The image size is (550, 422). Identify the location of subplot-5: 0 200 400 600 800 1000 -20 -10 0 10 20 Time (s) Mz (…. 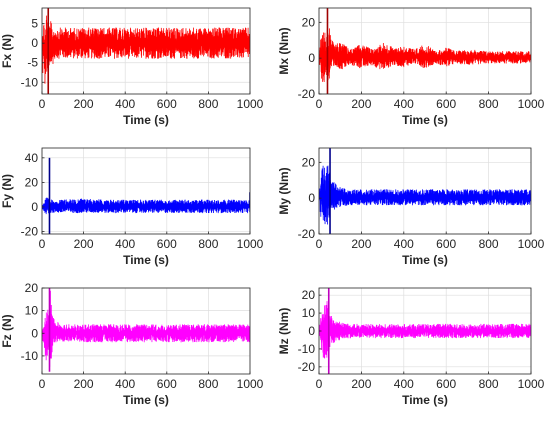
(411, 347).